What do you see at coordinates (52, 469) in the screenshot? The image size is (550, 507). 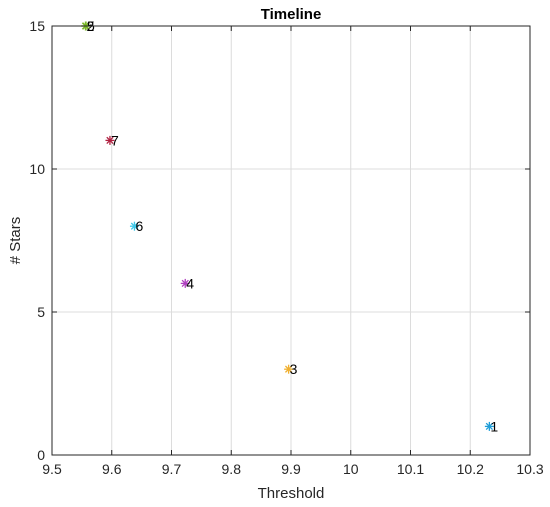 I see `x-tick-label: 9.5` at bounding box center [52, 469].